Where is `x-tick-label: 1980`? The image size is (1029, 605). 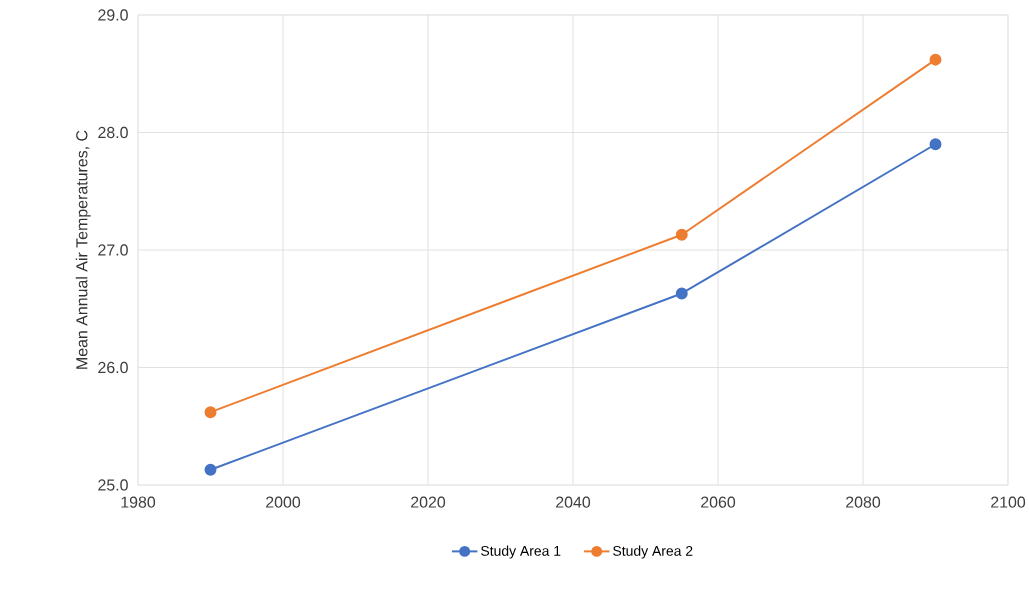 x-tick-label: 1980 is located at coordinates (138, 502).